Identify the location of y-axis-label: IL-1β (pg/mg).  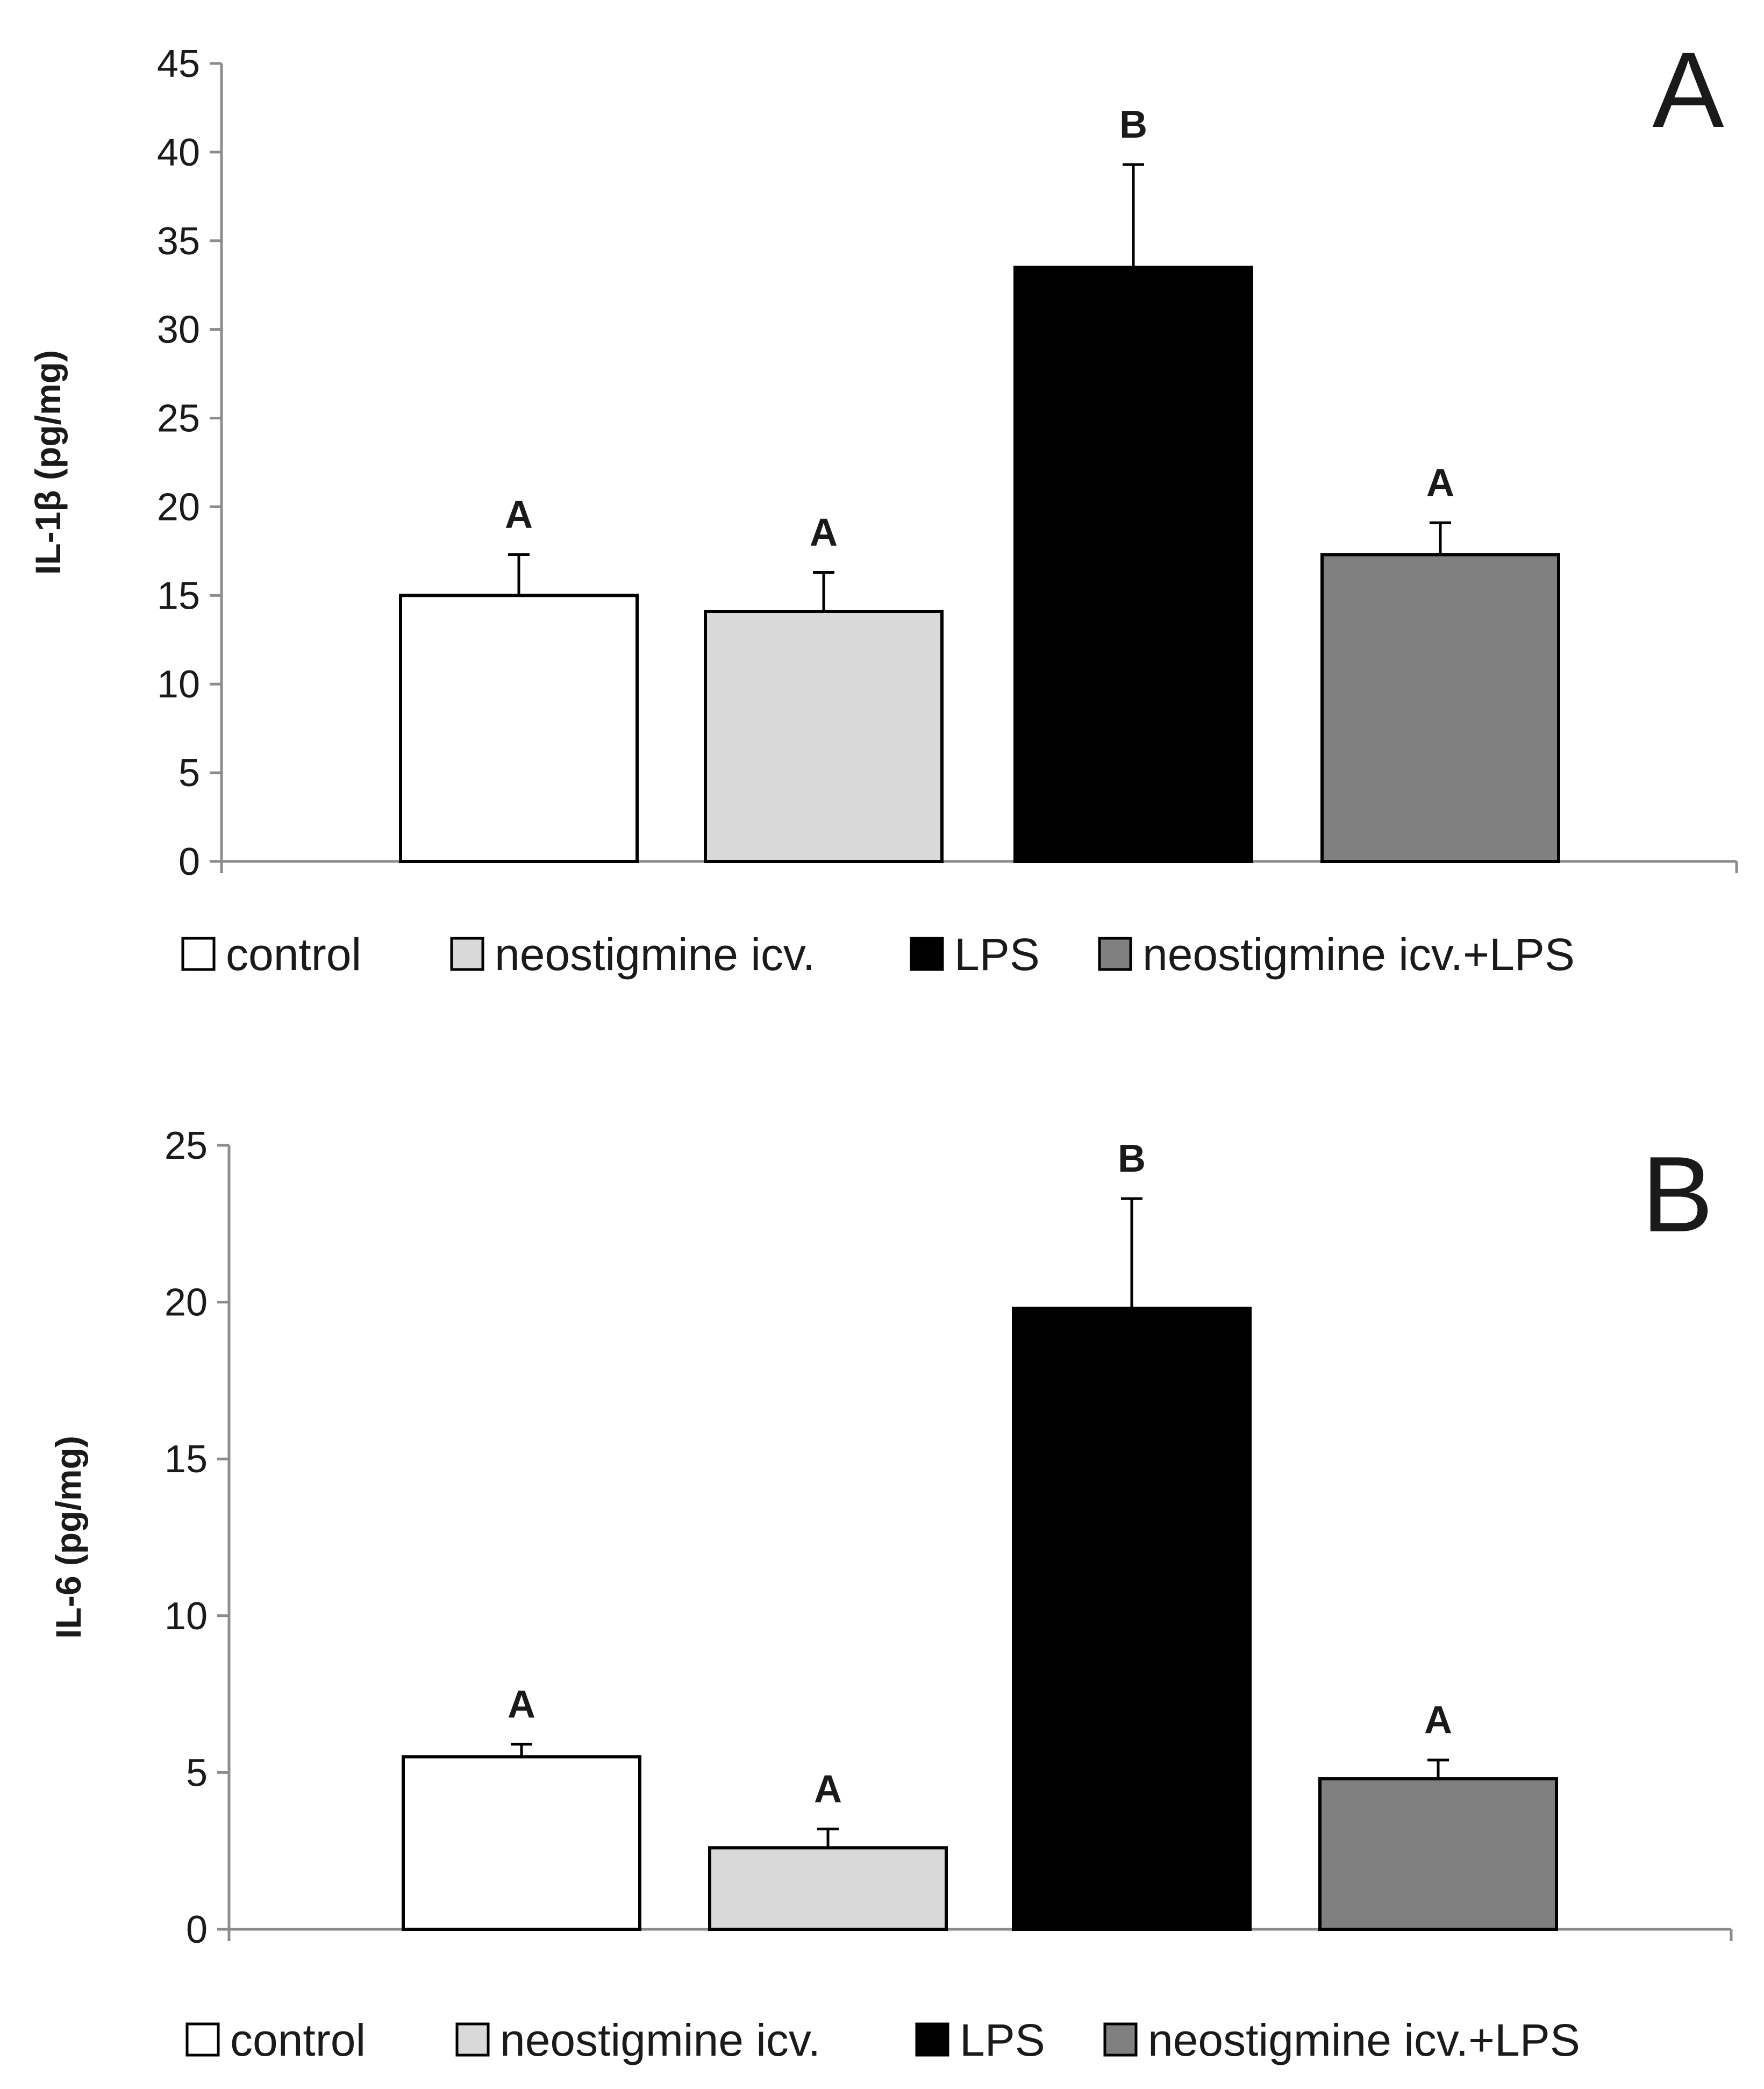
(48, 462).